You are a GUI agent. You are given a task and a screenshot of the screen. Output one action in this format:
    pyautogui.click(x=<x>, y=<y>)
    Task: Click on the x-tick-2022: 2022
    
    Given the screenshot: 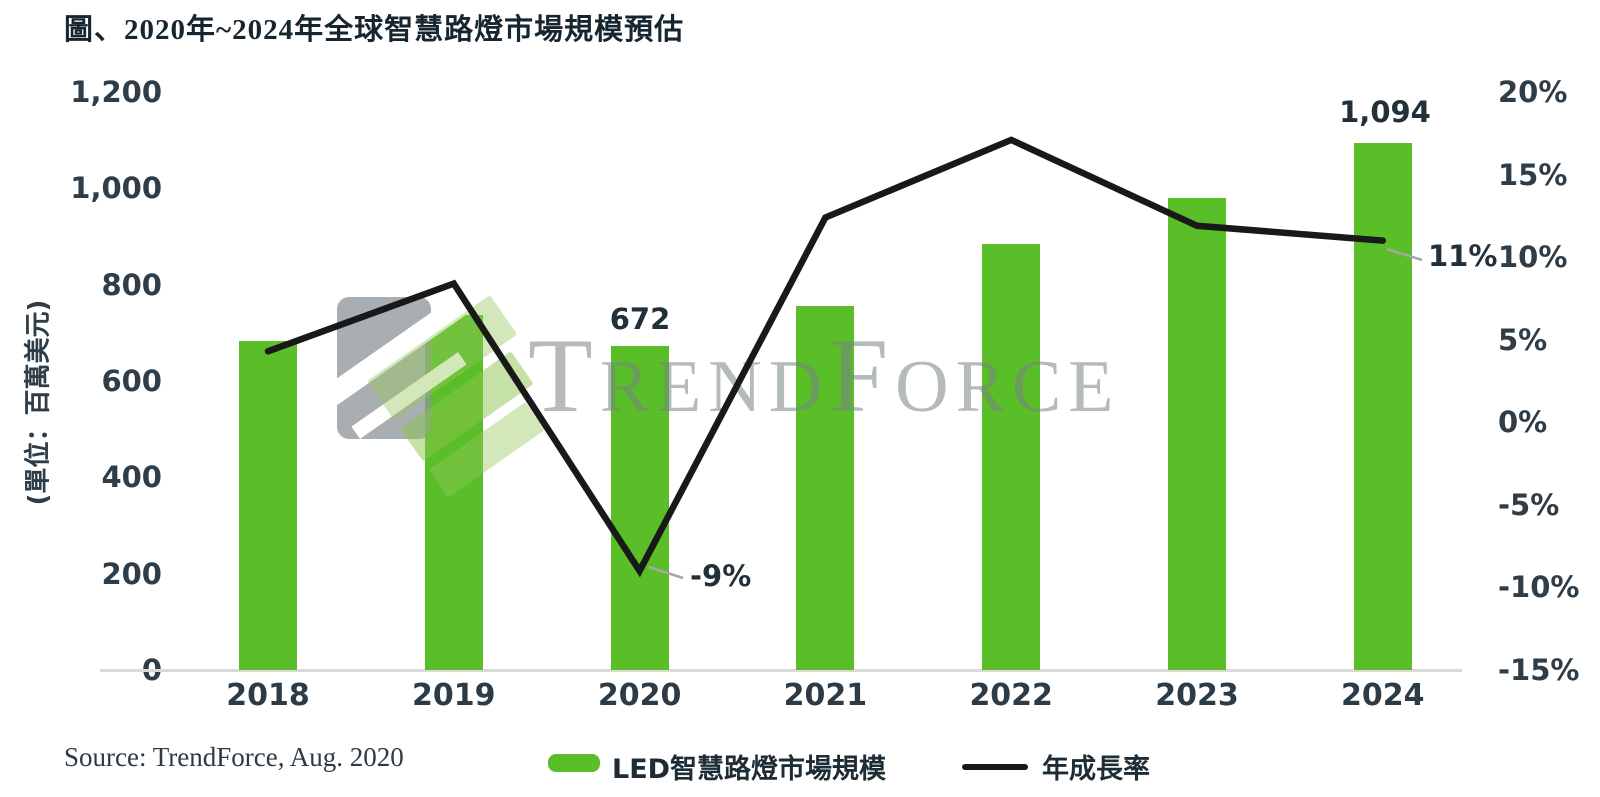 What is the action you would take?
    pyautogui.click(x=1011, y=695)
    